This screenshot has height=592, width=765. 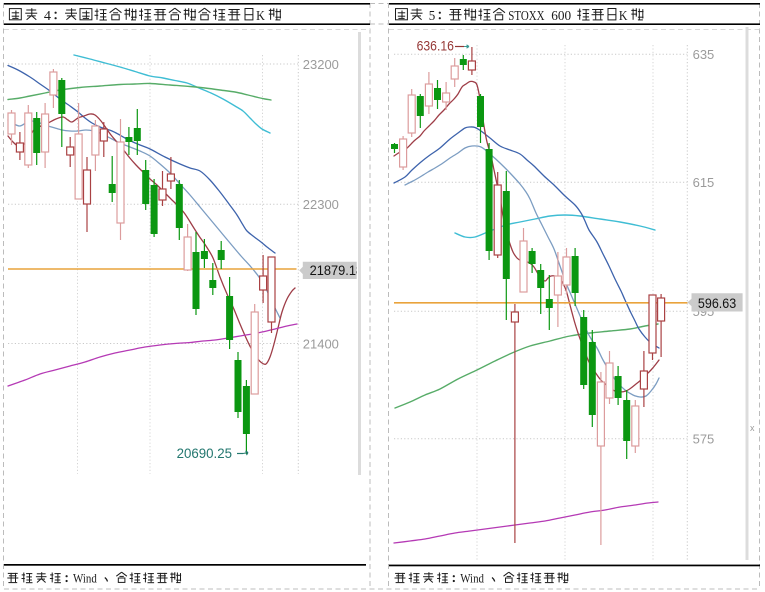 What do you see at coordinates (321, 64) in the screenshot?
I see `svg-text: 23200` at bounding box center [321, 64].